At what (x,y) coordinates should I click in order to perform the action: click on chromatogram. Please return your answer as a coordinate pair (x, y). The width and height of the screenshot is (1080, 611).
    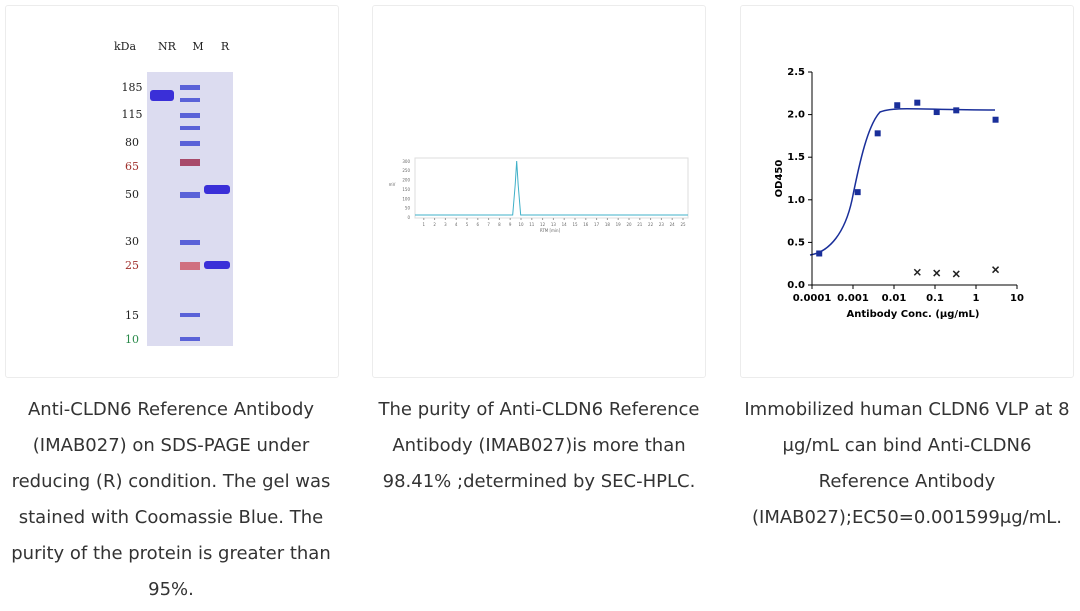
    Looking at the image, I should click on (551, 188).